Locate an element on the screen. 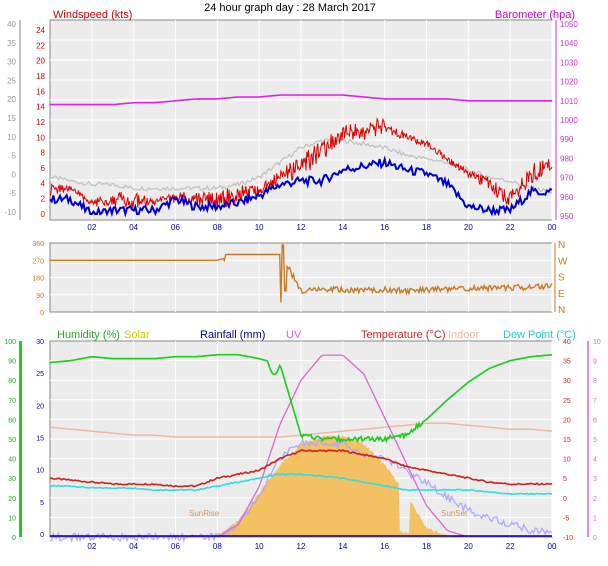 The image size is (608, 566). temp-tick-label: 25 is located at coordinates (567, 401).